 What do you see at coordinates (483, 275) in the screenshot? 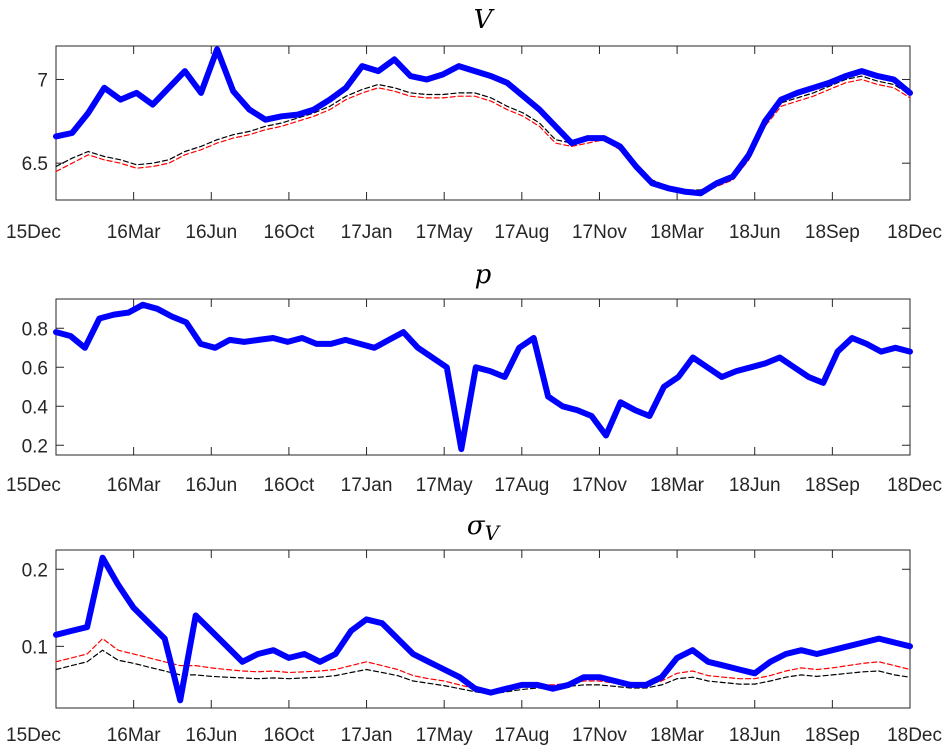
I see `panel-title: p` at bounding box center [483, 275].